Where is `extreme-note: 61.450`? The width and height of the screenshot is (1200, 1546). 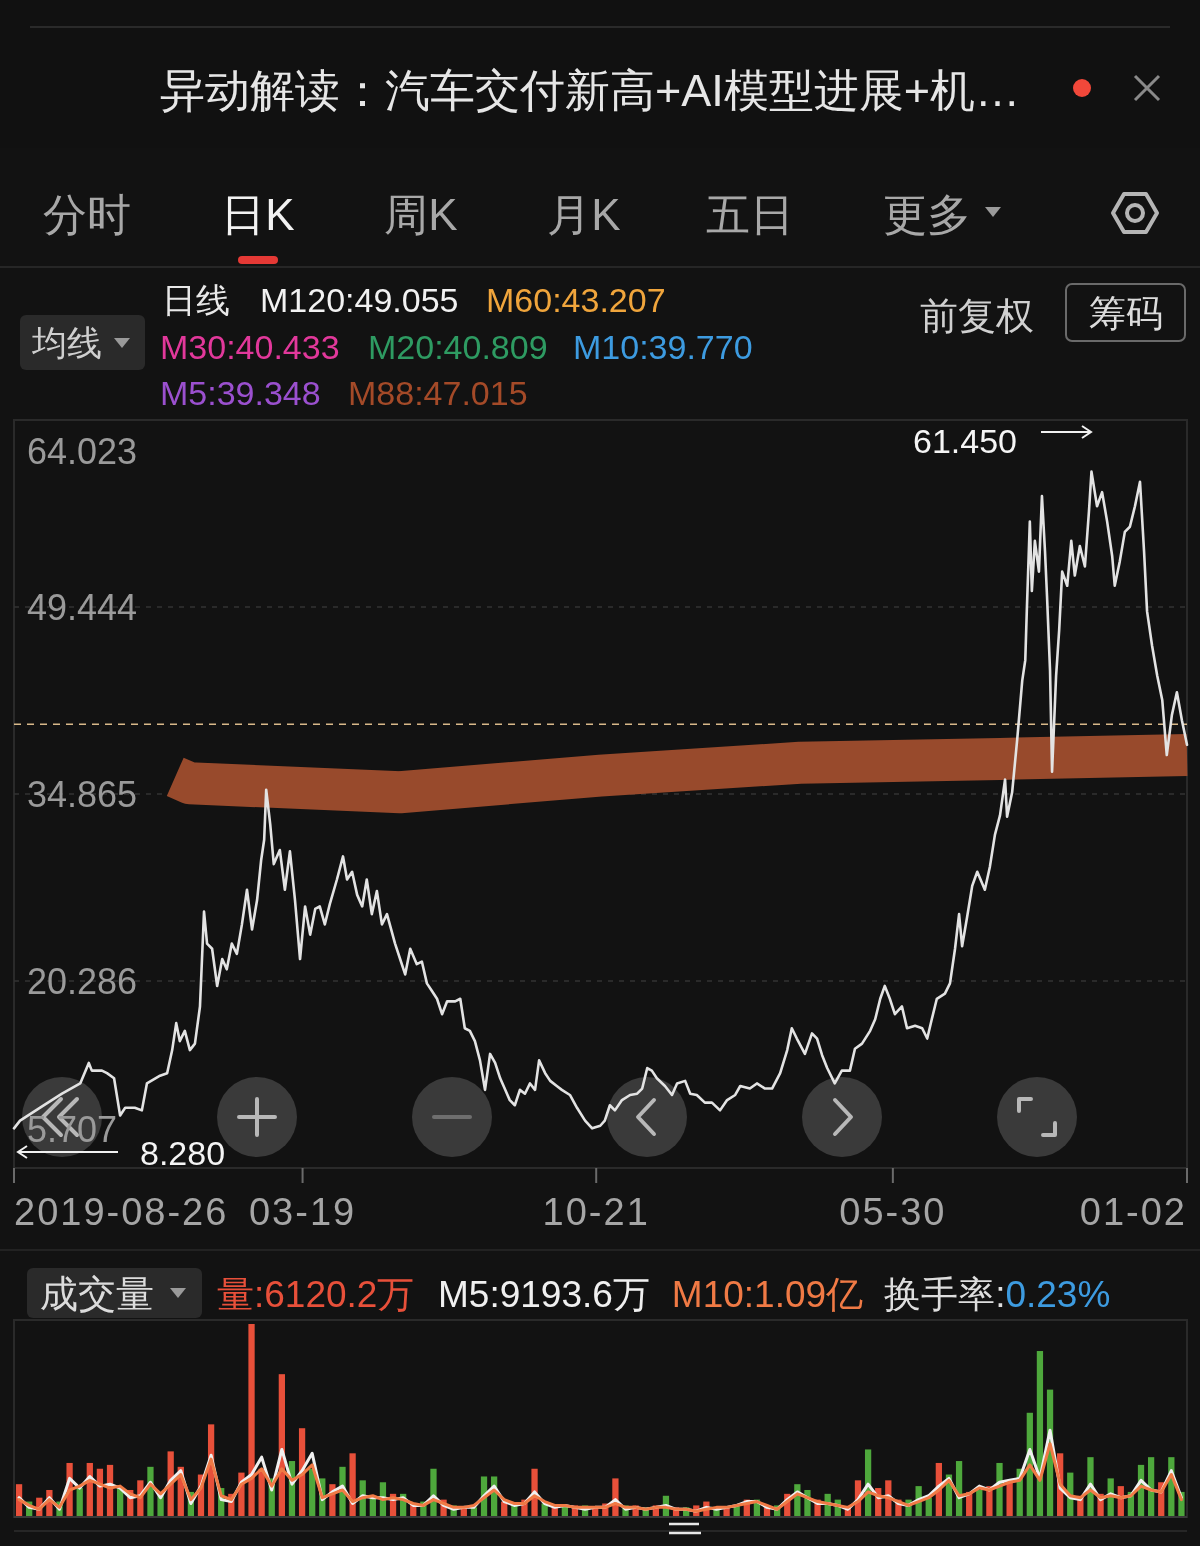 extreme-note: 61.450 is located at coordinates (1003, 441).